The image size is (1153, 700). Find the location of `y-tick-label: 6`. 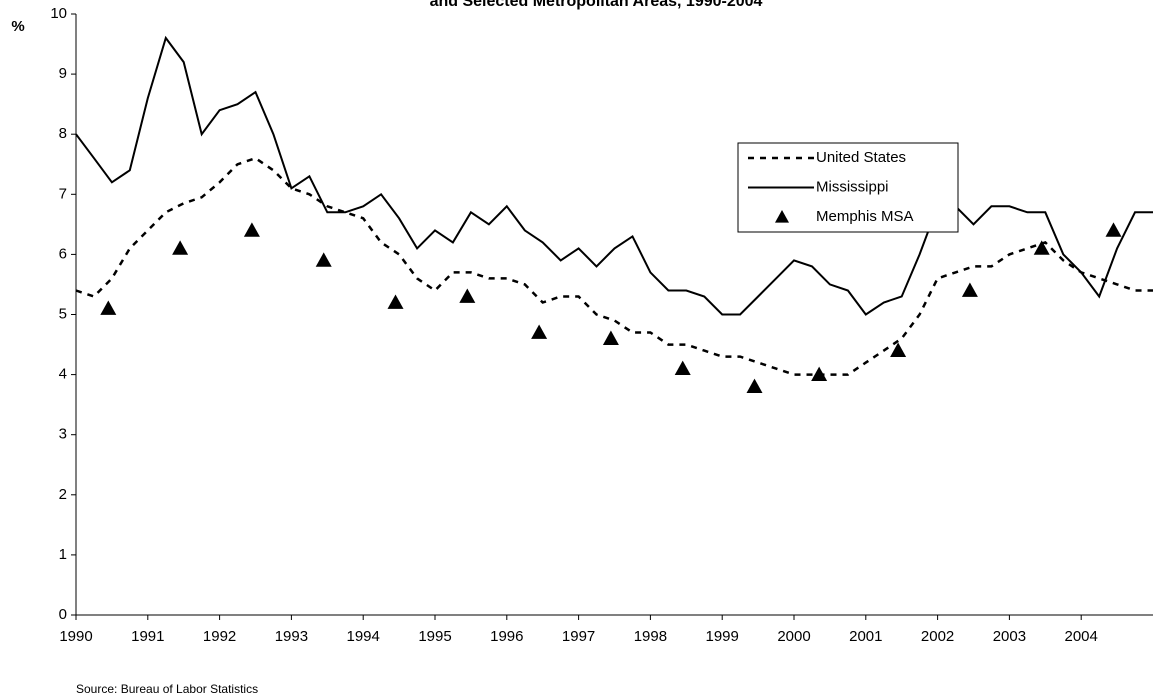

y-tick-label: 6 is located at coordinates (63, 253).